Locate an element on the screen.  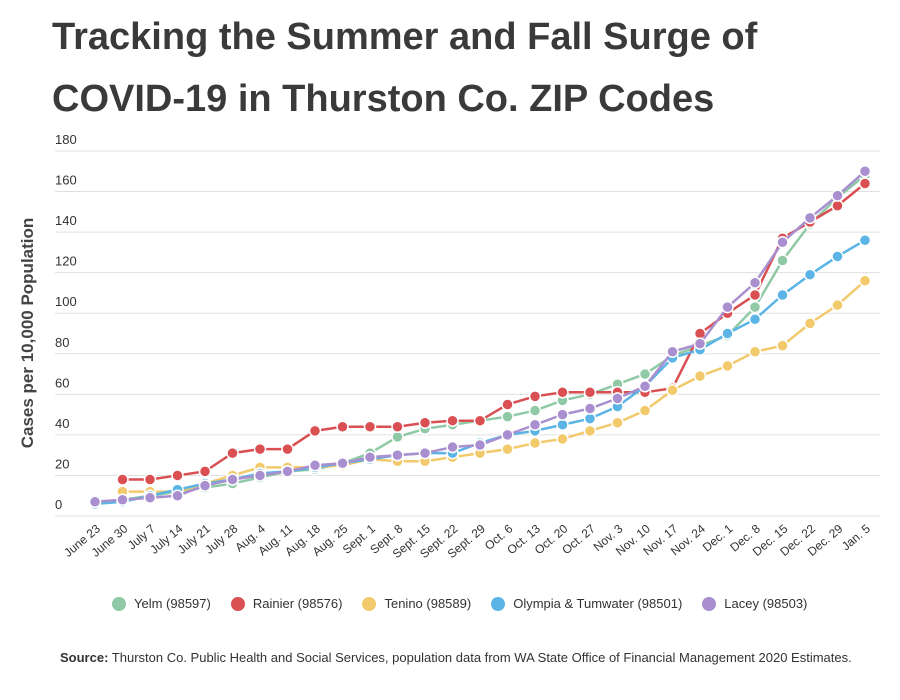
y-tick-label: 160 is located at coordinates (66, 180).